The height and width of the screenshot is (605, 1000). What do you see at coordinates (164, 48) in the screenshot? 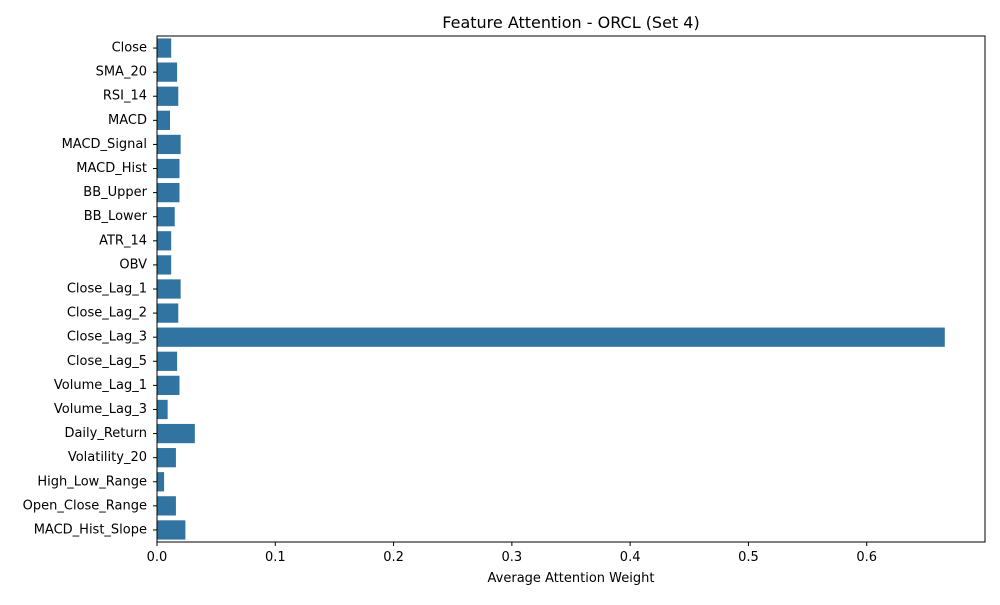
I see `bar-close` at bounding box center [164, 48].